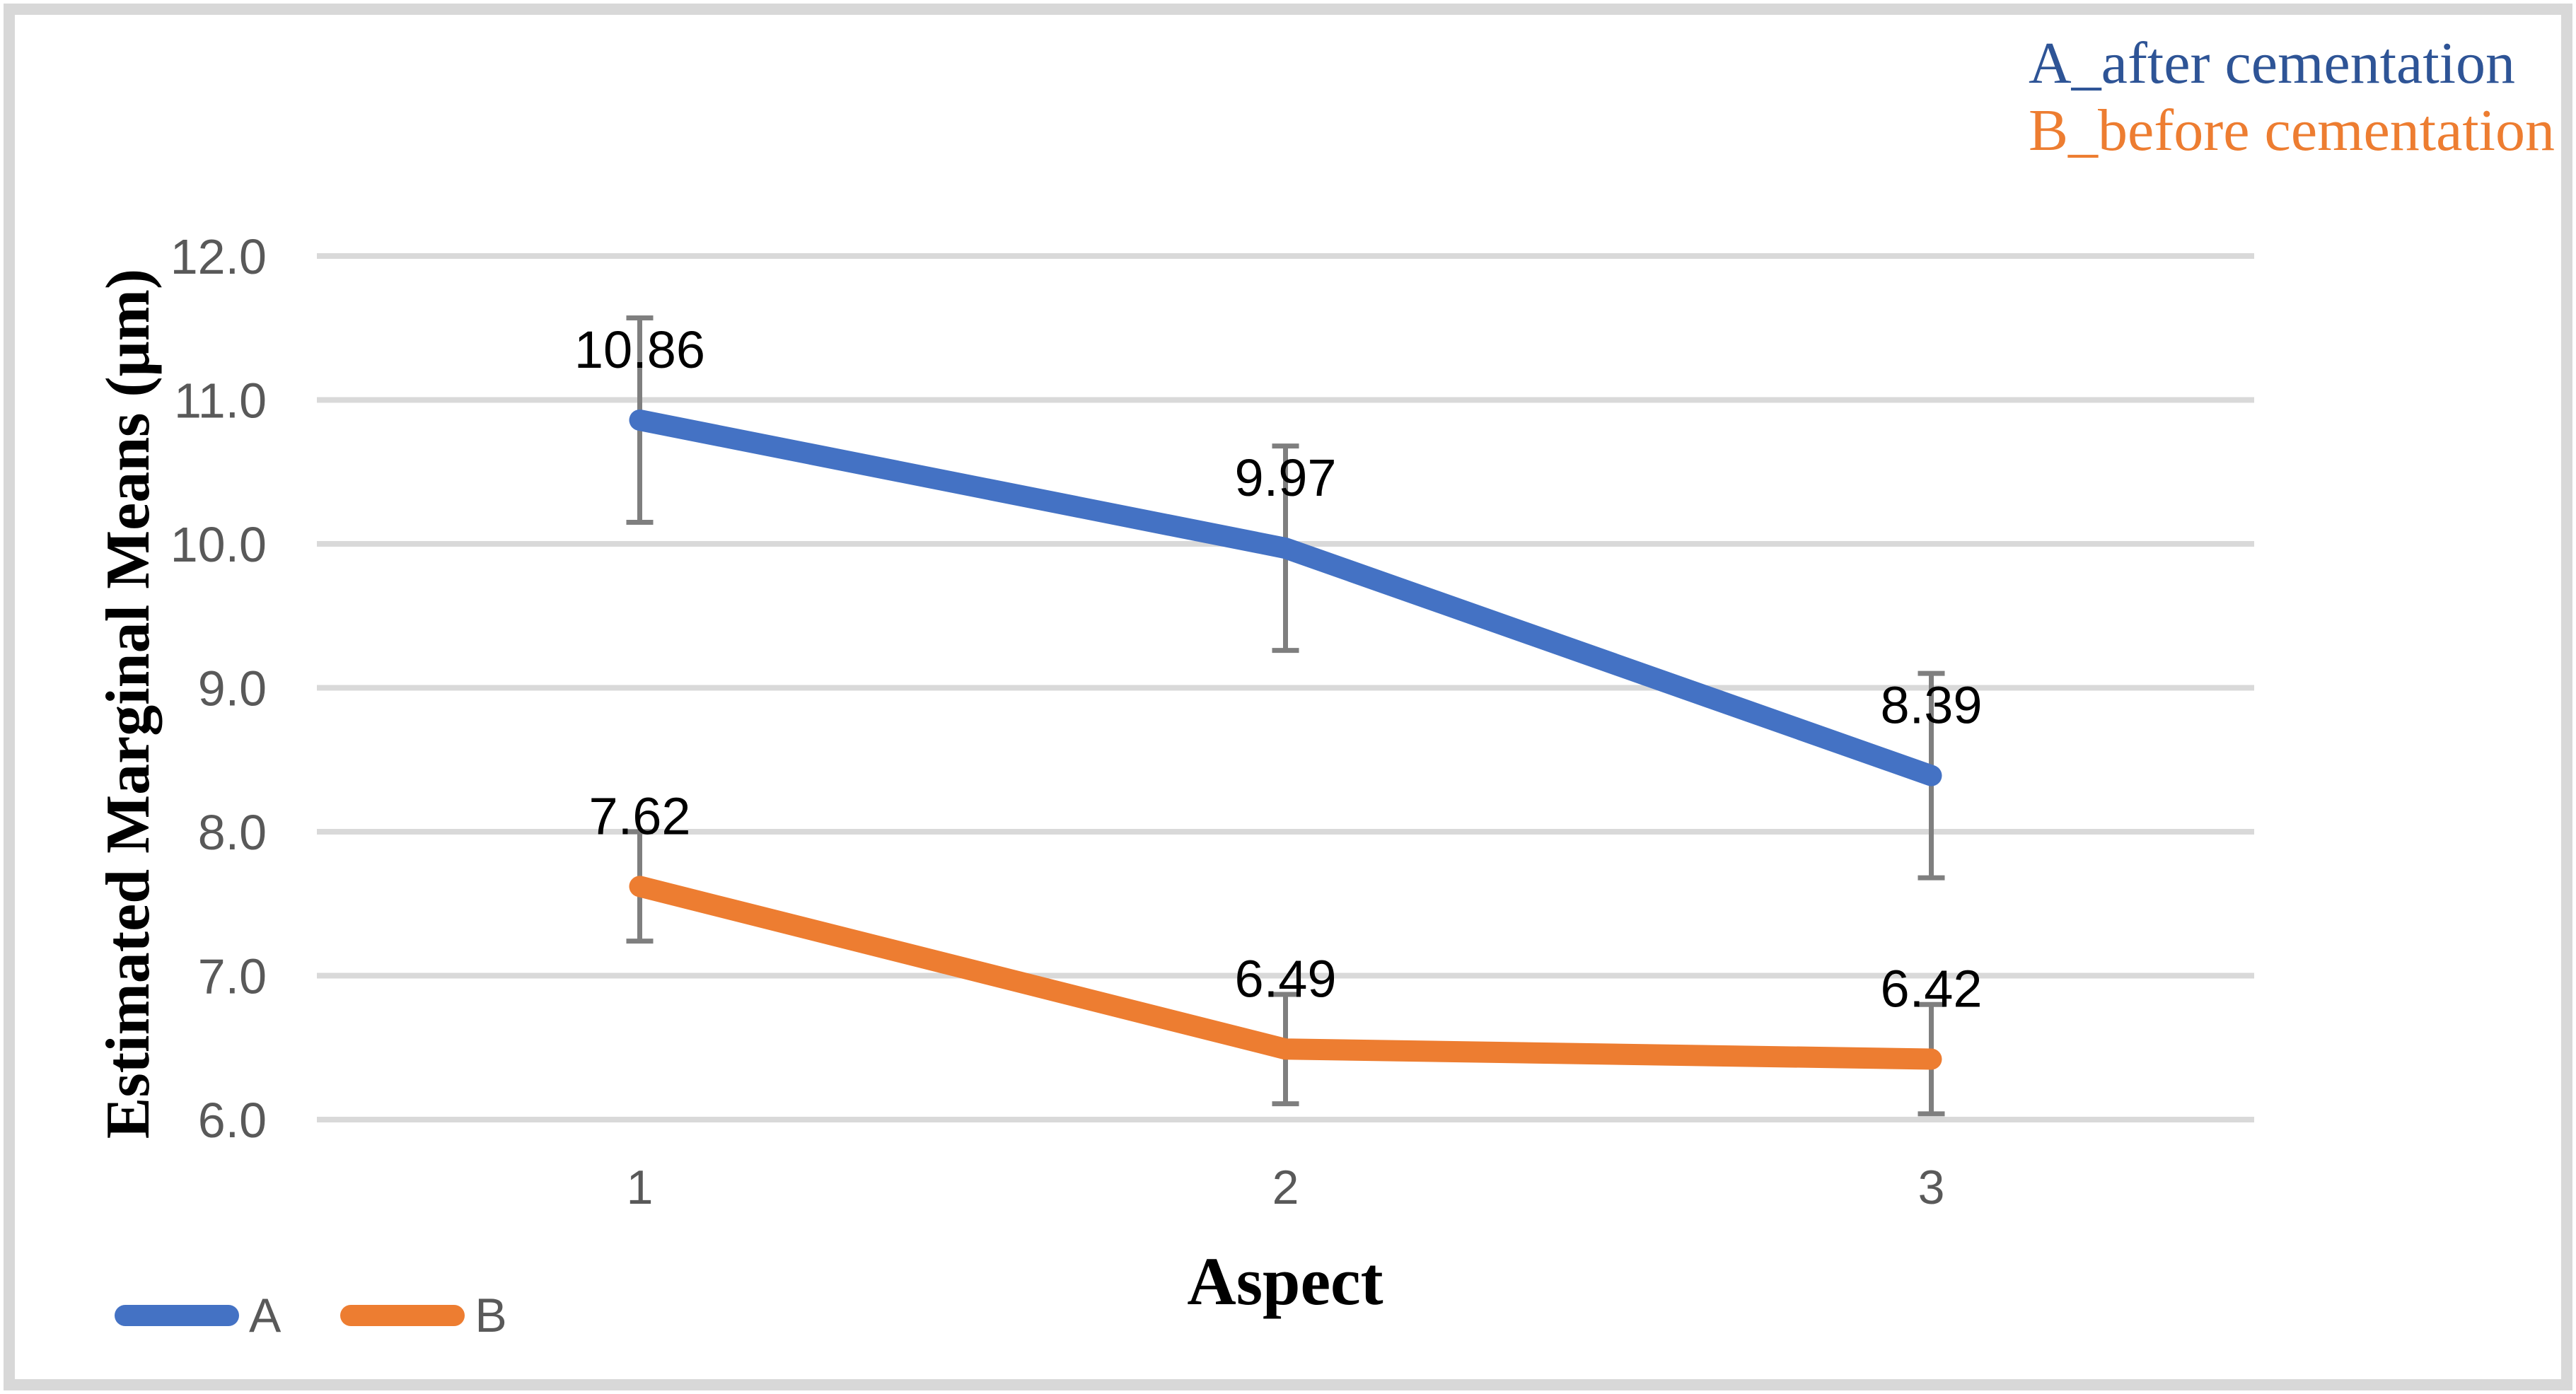 This screenshot has width=2576, height=1394. I want to click on legend-item-series-a: A, so click(198, 1315).